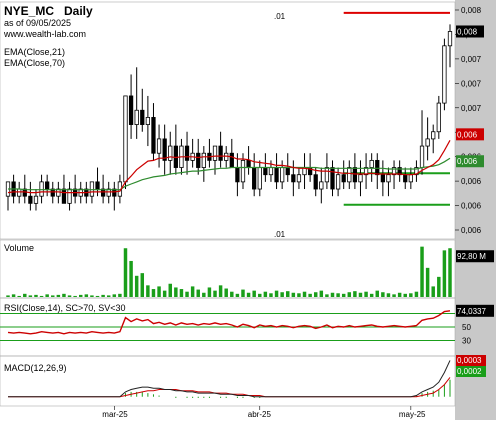  I want to click on last-price-label-bg, so click(470, 31).